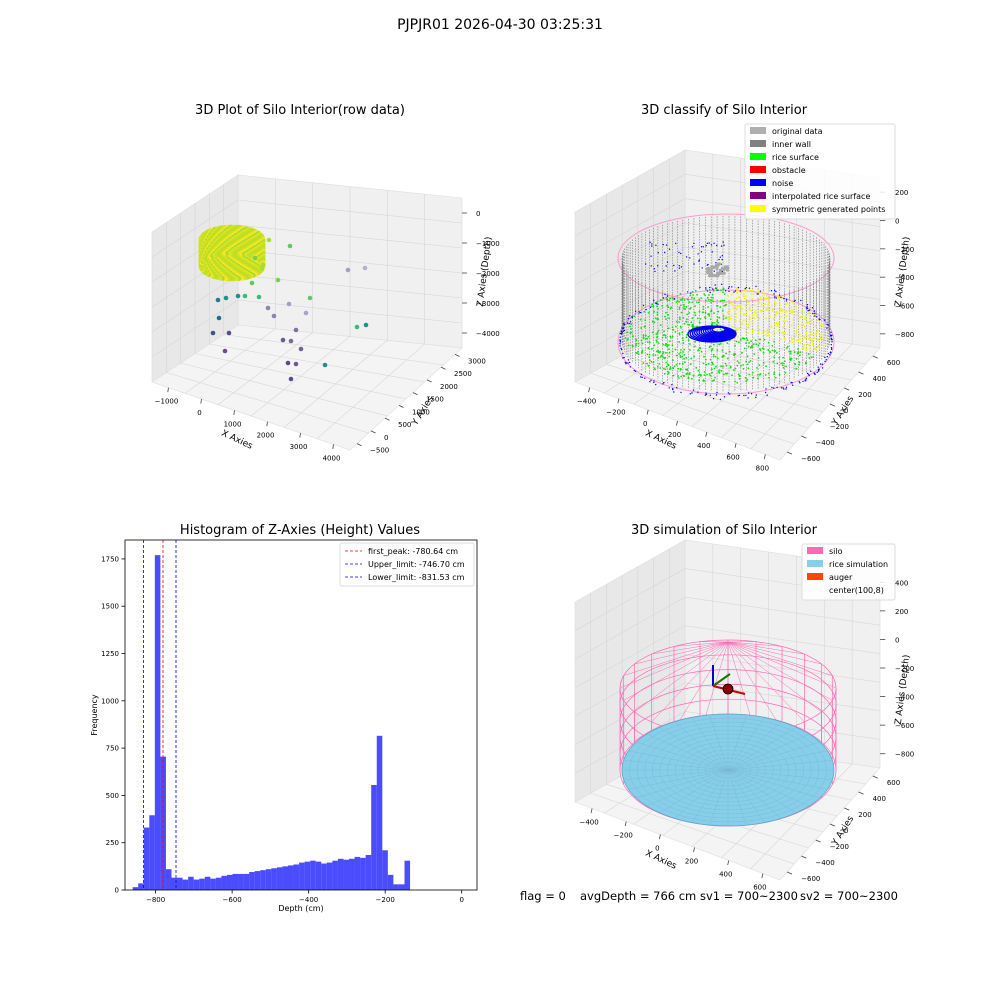 The width and height of the screenshot is (1000, 1000). Describe the element at coordinates (897, 222) in the screenshot. I see `panel2-z-tick-label: 0` at that location.